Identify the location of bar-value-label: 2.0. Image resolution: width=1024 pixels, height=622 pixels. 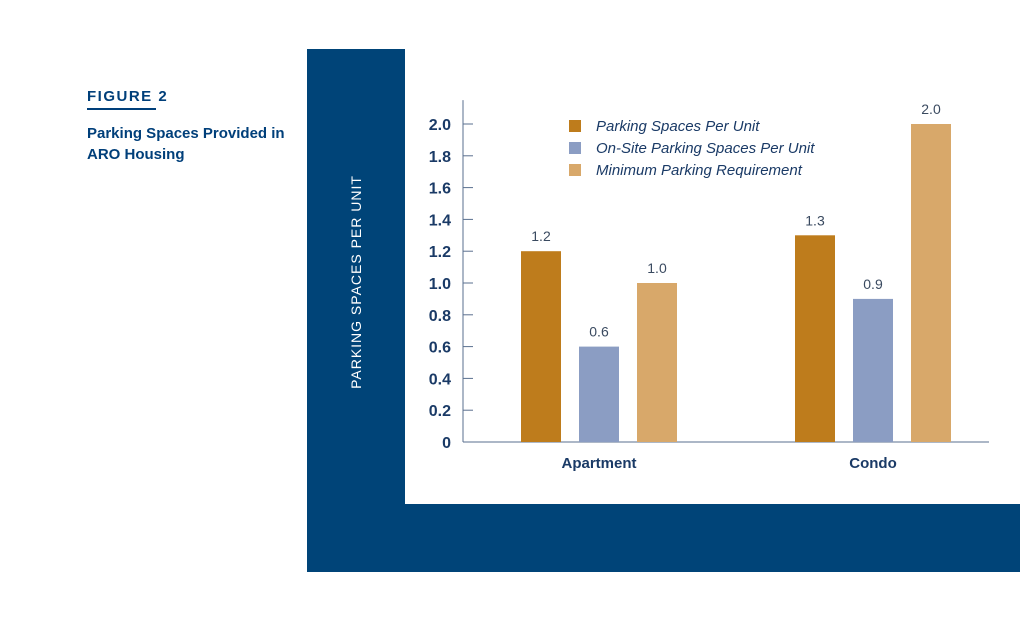
(931, 109).